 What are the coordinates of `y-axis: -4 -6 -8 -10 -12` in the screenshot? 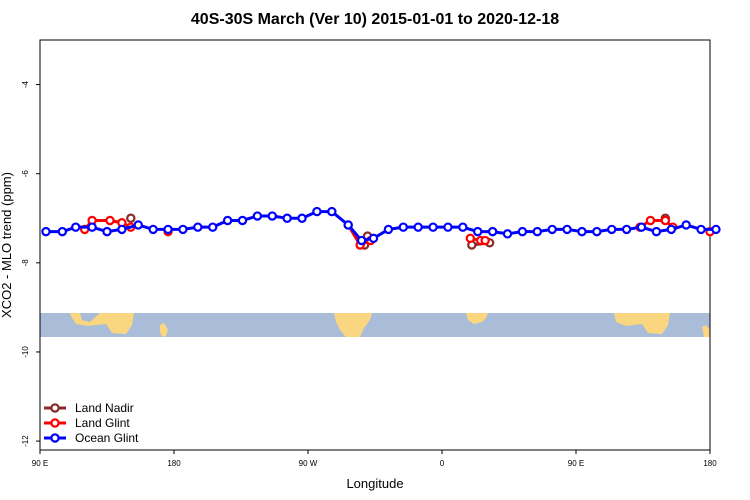 It's located at (30, 263).